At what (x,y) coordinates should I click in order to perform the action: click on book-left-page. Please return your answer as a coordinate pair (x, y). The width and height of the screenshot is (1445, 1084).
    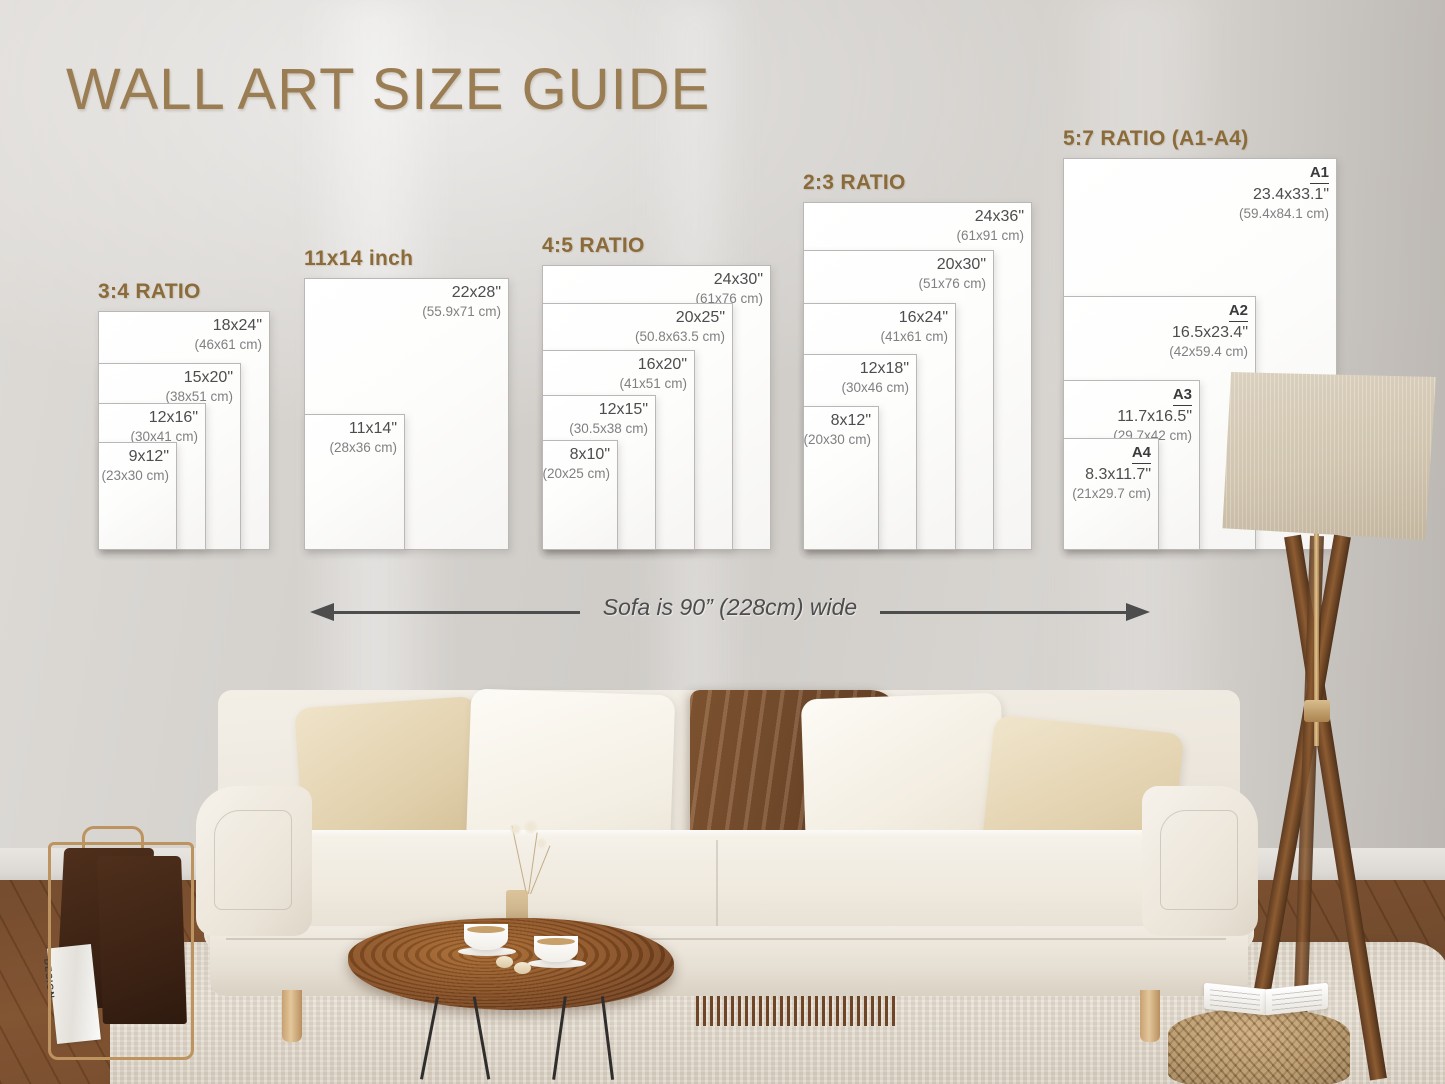
    Looking at the image, I should click on (1235, 999).